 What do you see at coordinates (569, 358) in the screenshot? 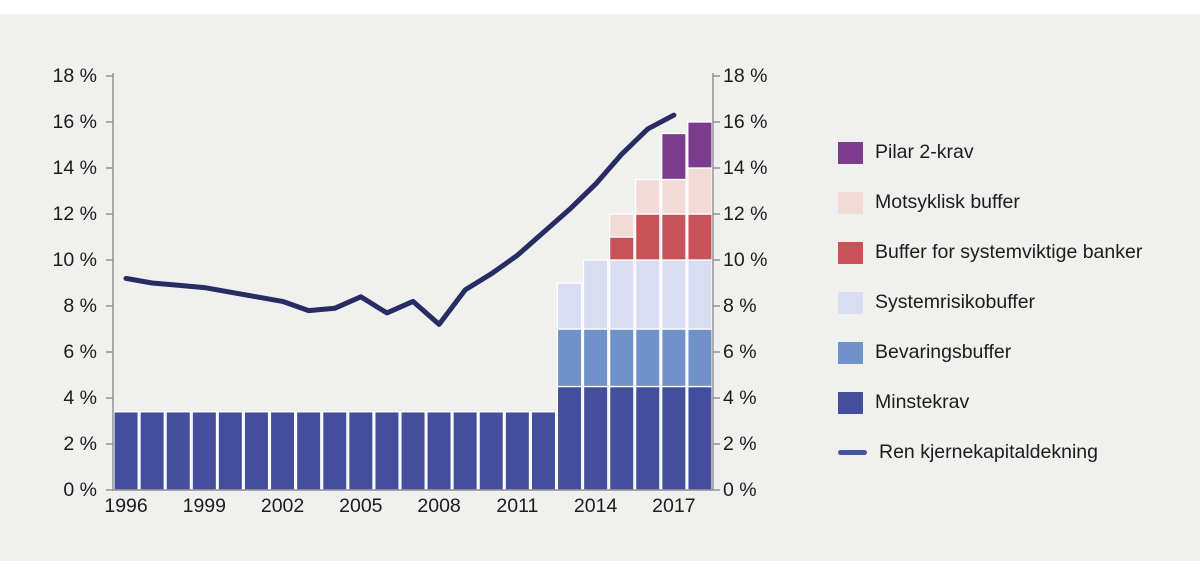
I see `bar-segment-bevaringsbuffer-2013` at bounding box center [569, 358].